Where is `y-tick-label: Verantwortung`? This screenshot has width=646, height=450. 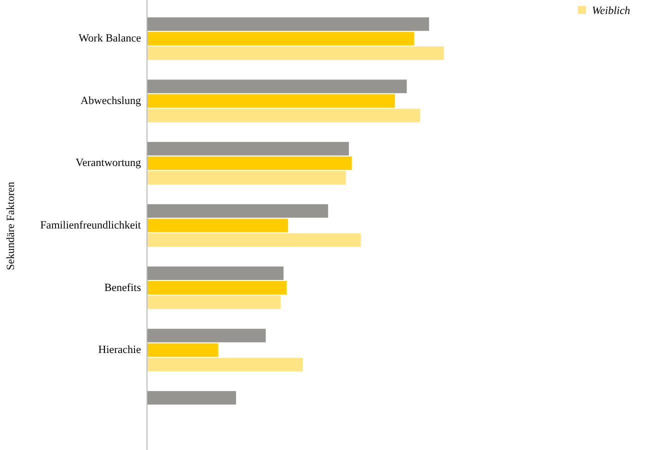
y-tick-label: Verantwortung is located at coordinates (109, 163).